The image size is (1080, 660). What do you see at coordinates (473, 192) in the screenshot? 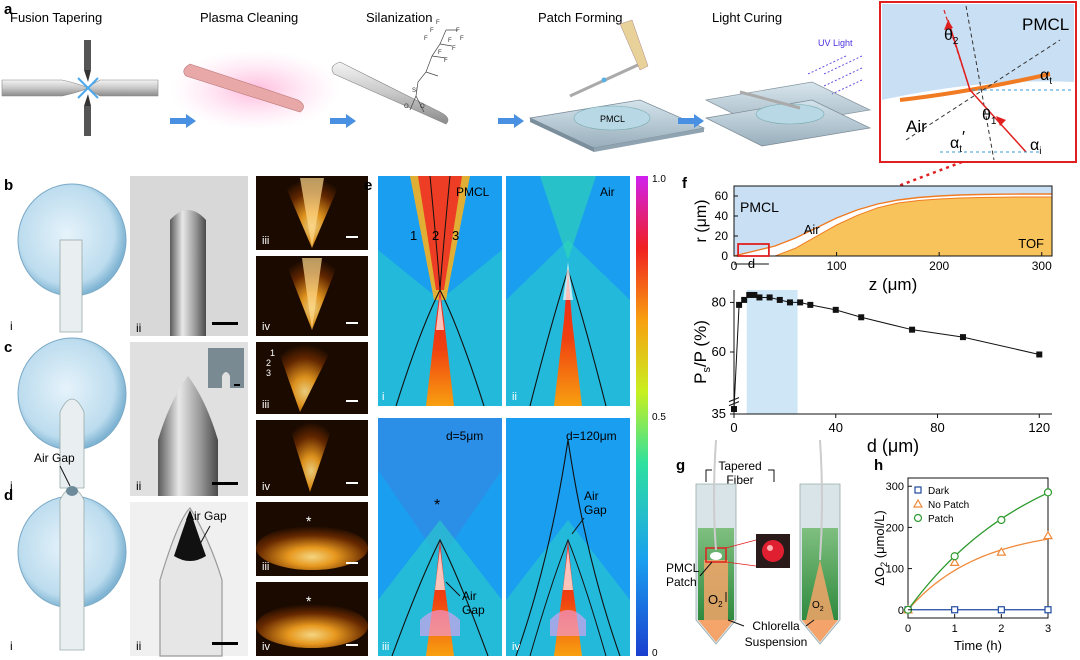
I see `e-i-pmcl-label: PMCL` at bounding box center [473, 192].